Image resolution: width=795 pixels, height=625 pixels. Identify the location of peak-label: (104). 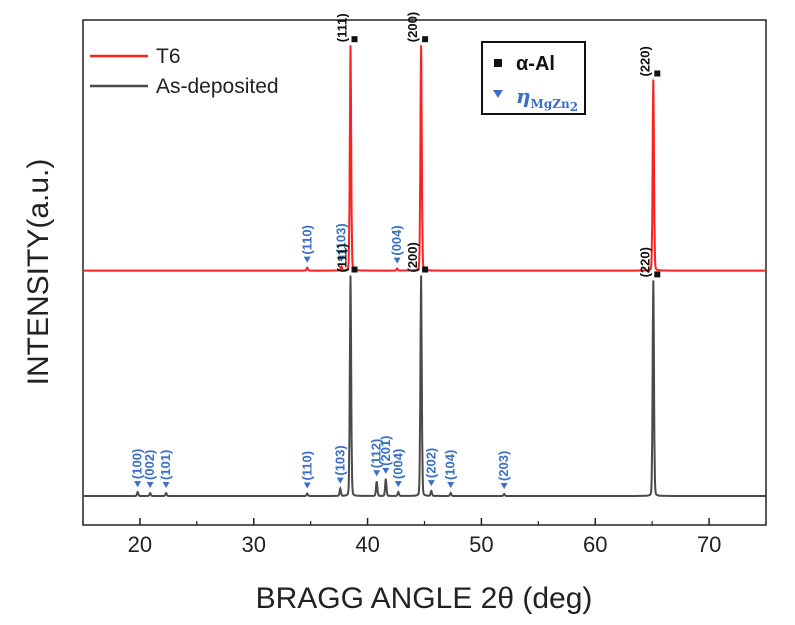
(450, 465).